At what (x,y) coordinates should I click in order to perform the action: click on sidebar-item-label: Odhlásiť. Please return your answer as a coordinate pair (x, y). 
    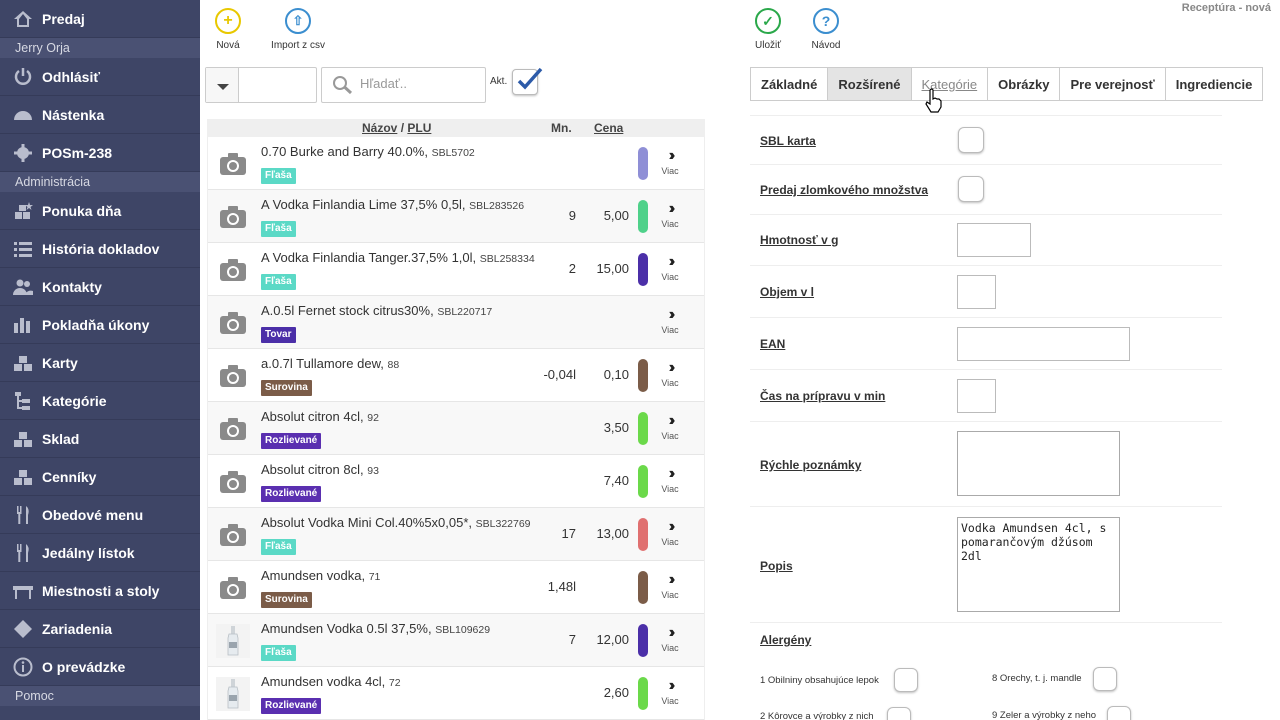
    Looking at the image, I should click on (71, 76).